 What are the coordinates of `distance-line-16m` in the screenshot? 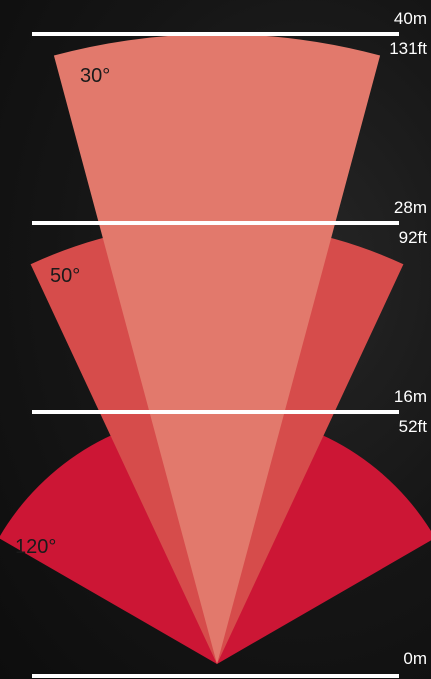 It's located at (215, 412).